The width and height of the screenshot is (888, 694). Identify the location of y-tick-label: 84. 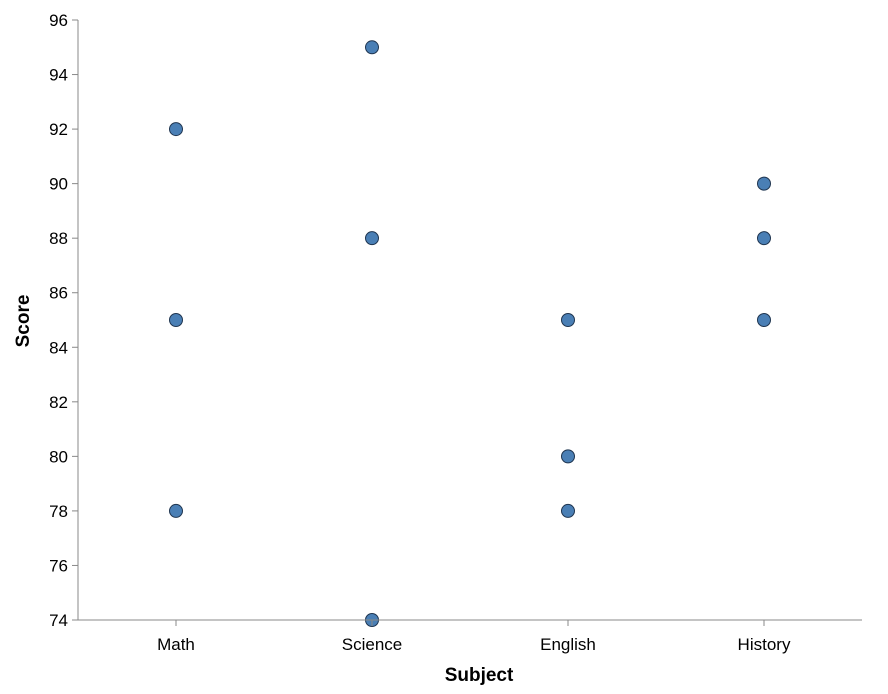
(58, 347).